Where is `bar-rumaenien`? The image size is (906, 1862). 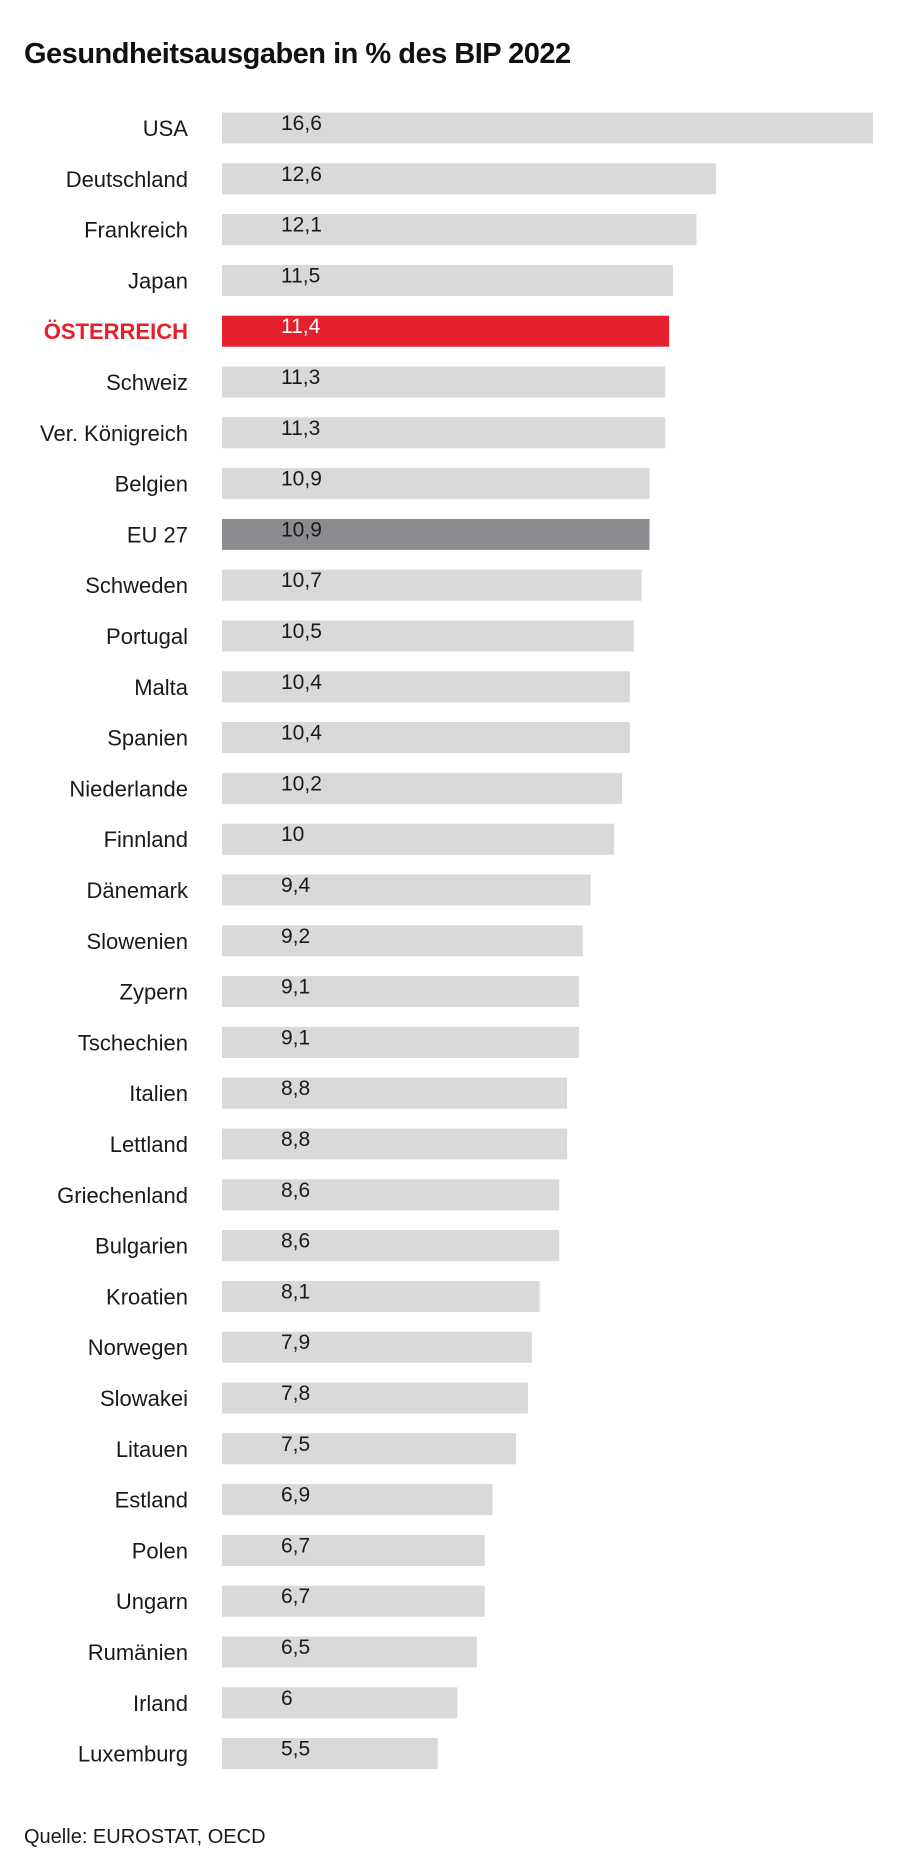
bar-rumaenien is located at coordinates (349, 1652).